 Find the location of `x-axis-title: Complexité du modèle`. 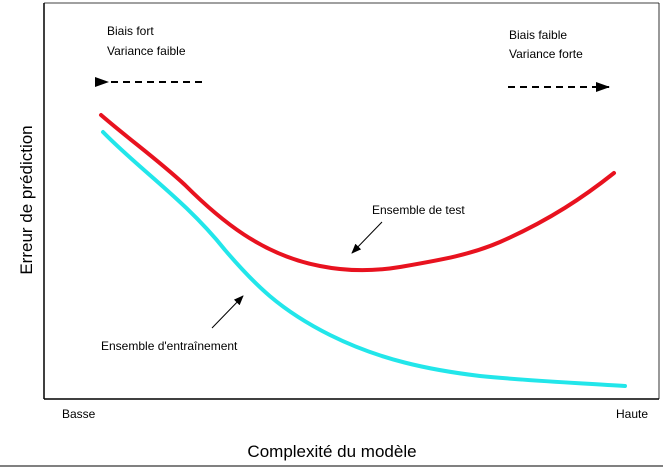

x-axis-title: Complexité du modèle is located at coordinates (331, 451).